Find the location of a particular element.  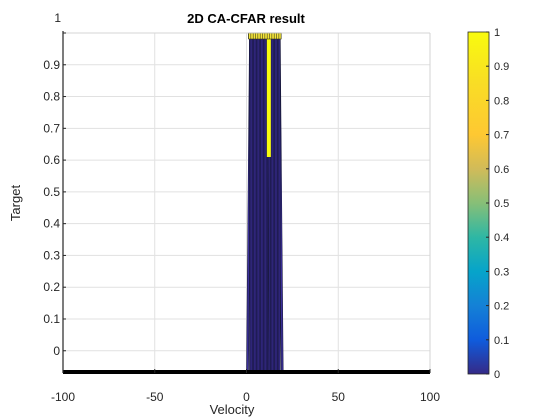

colorbar-tick-label: 0.2 is located at coordinates (501, 307).